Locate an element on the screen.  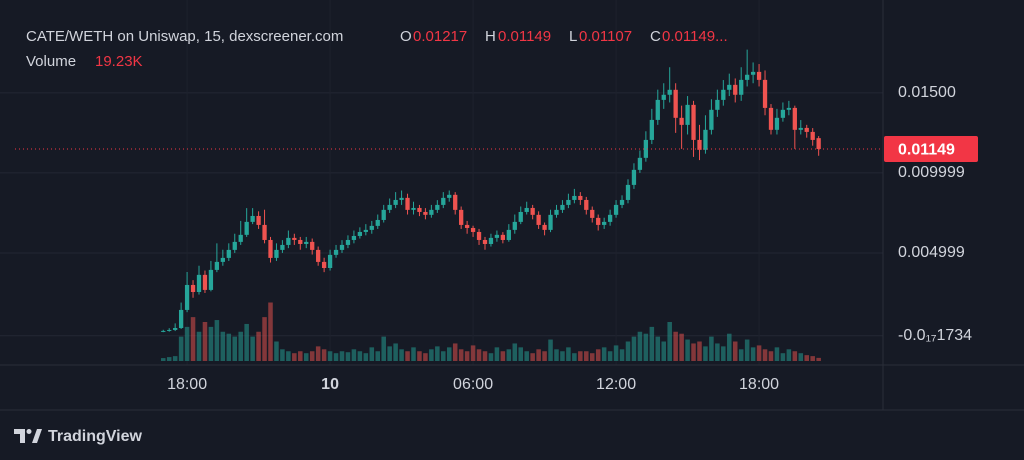
logo-mark is located at coordinates (37, 436).